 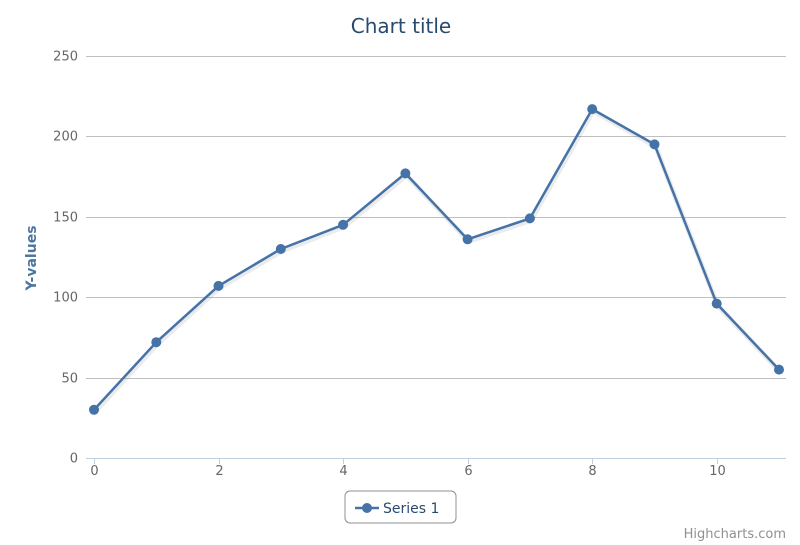 I want to click on x-tick-label: 10, so click(x=717, y=471).